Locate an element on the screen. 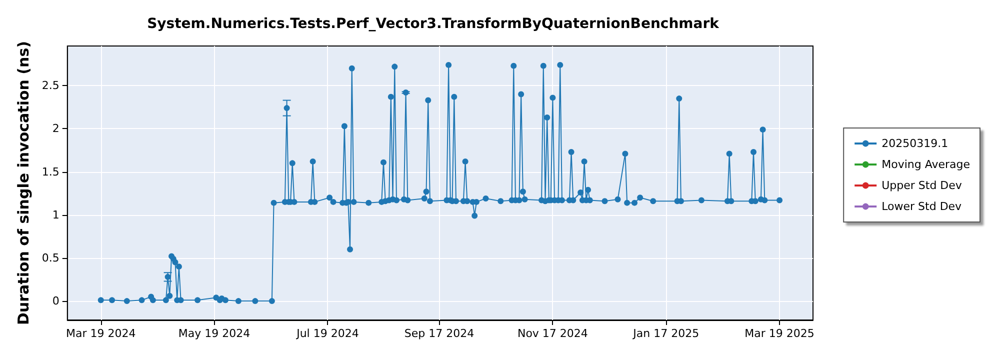 This screenshot has height=350, width=1000. y-tick-label: 0.5 is located at coordinates (51, 257).